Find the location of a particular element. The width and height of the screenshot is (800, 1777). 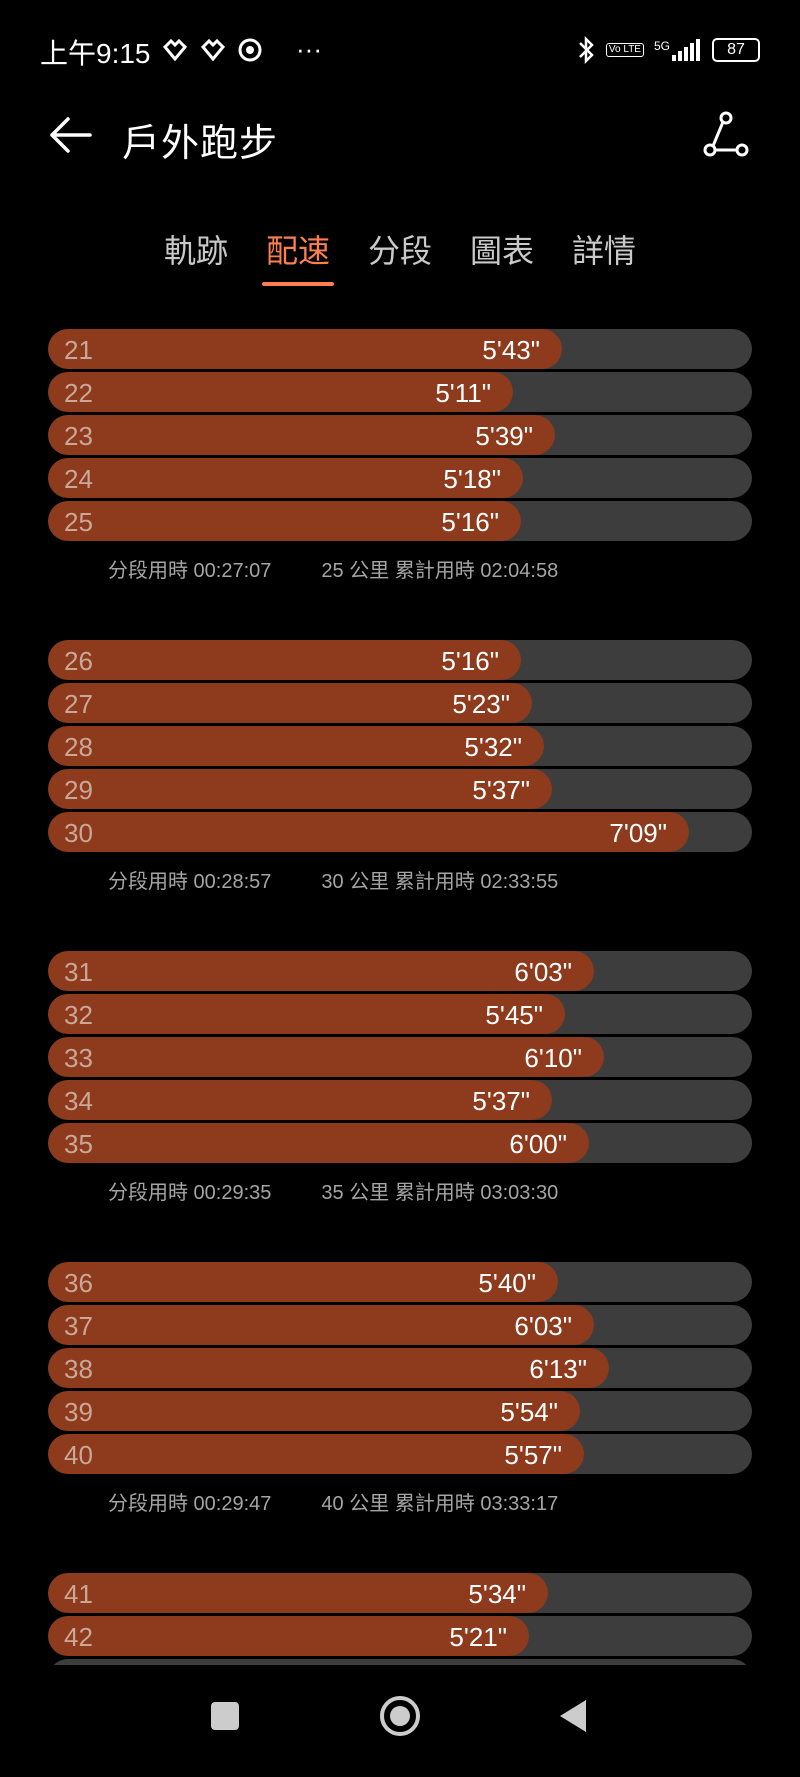

pace-row: 36 5'40" is located at coordinates (400, 1282).